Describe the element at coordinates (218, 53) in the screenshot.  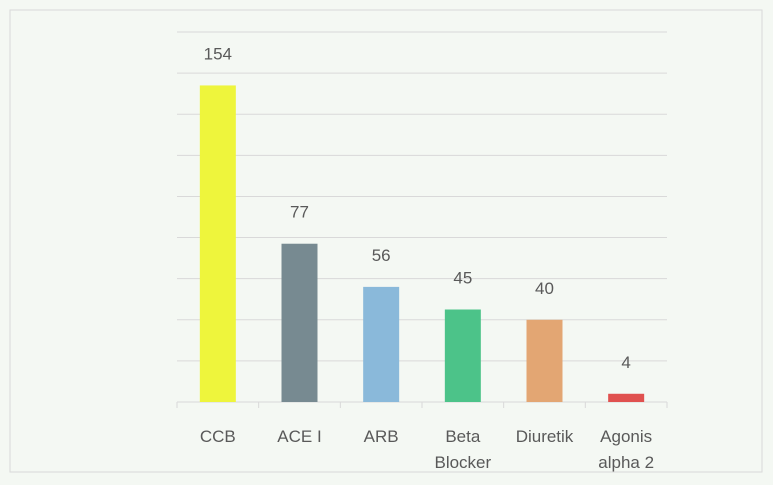
I see `data-label: 154` at that location.